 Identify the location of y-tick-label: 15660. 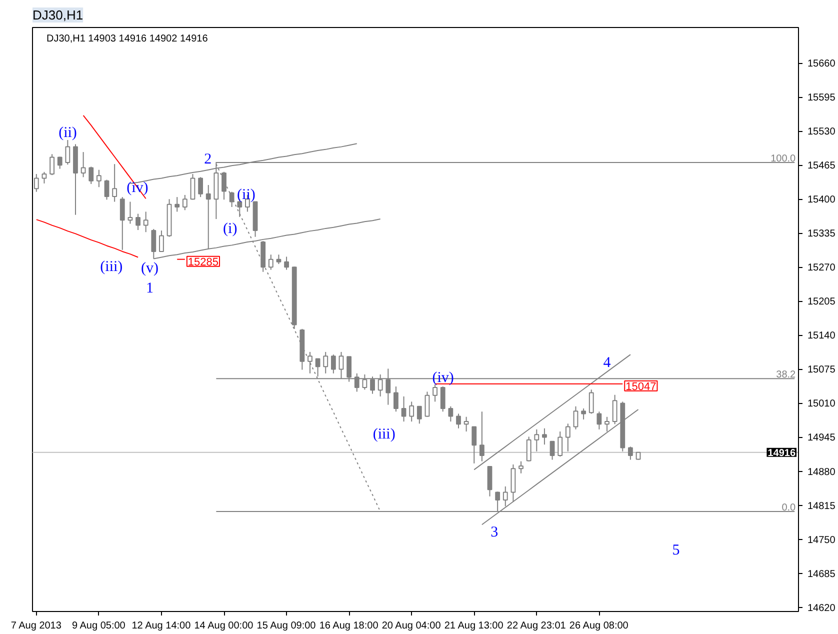
(822, 64).